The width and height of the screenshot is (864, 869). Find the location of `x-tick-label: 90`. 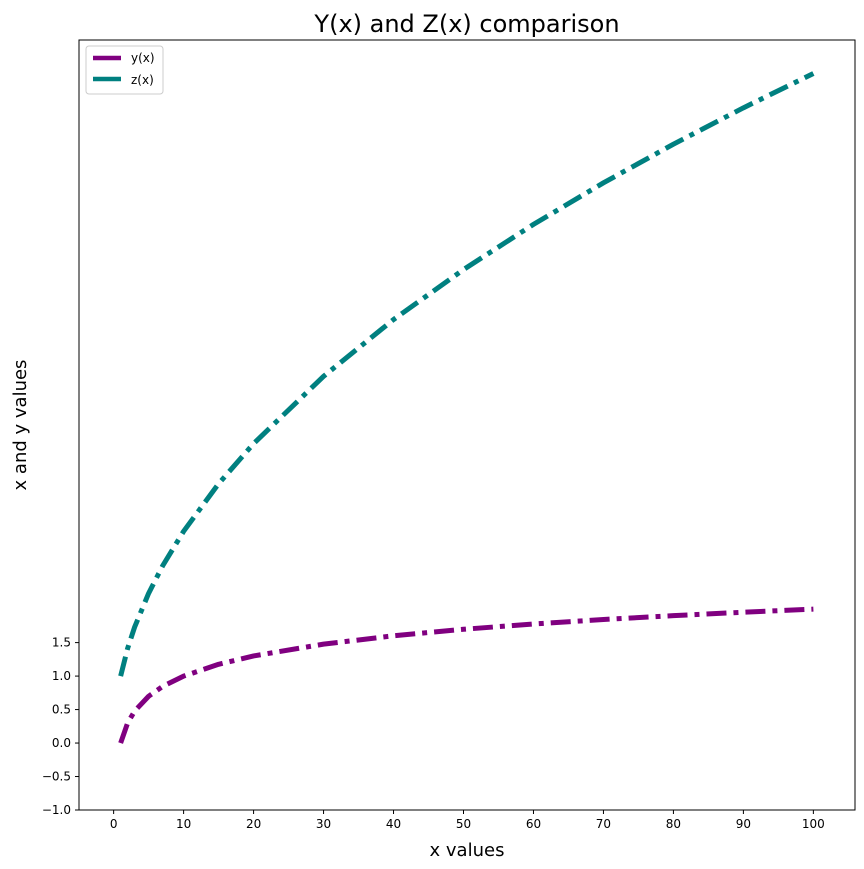

x-tick-label: 90 is located at coordinates (743, 824).